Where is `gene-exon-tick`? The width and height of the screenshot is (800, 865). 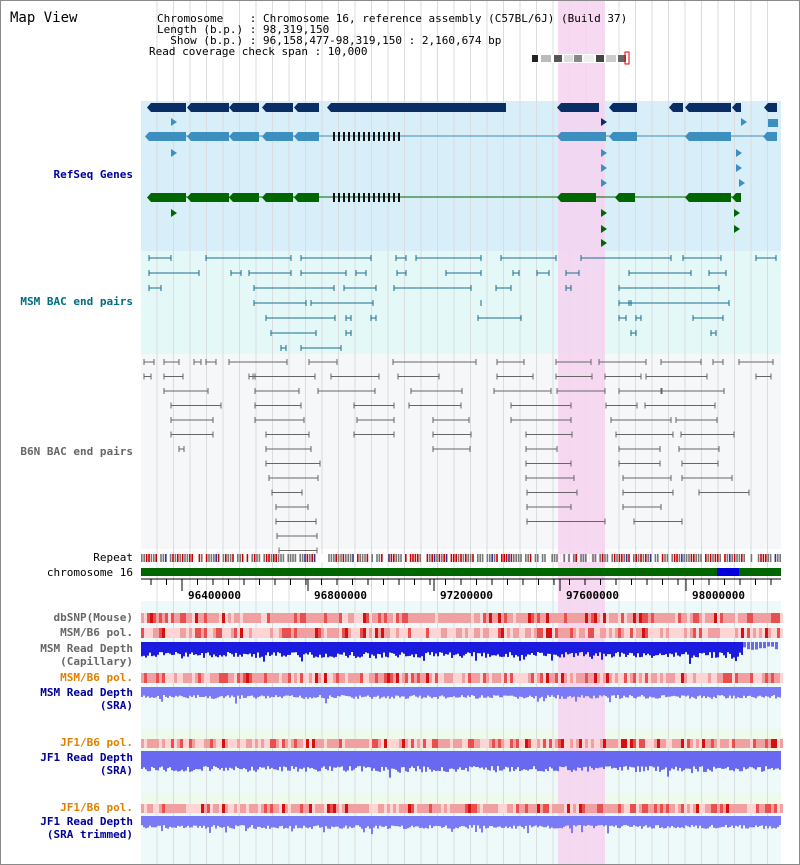 gene-exon-tick is located at coordinates (339, 197).